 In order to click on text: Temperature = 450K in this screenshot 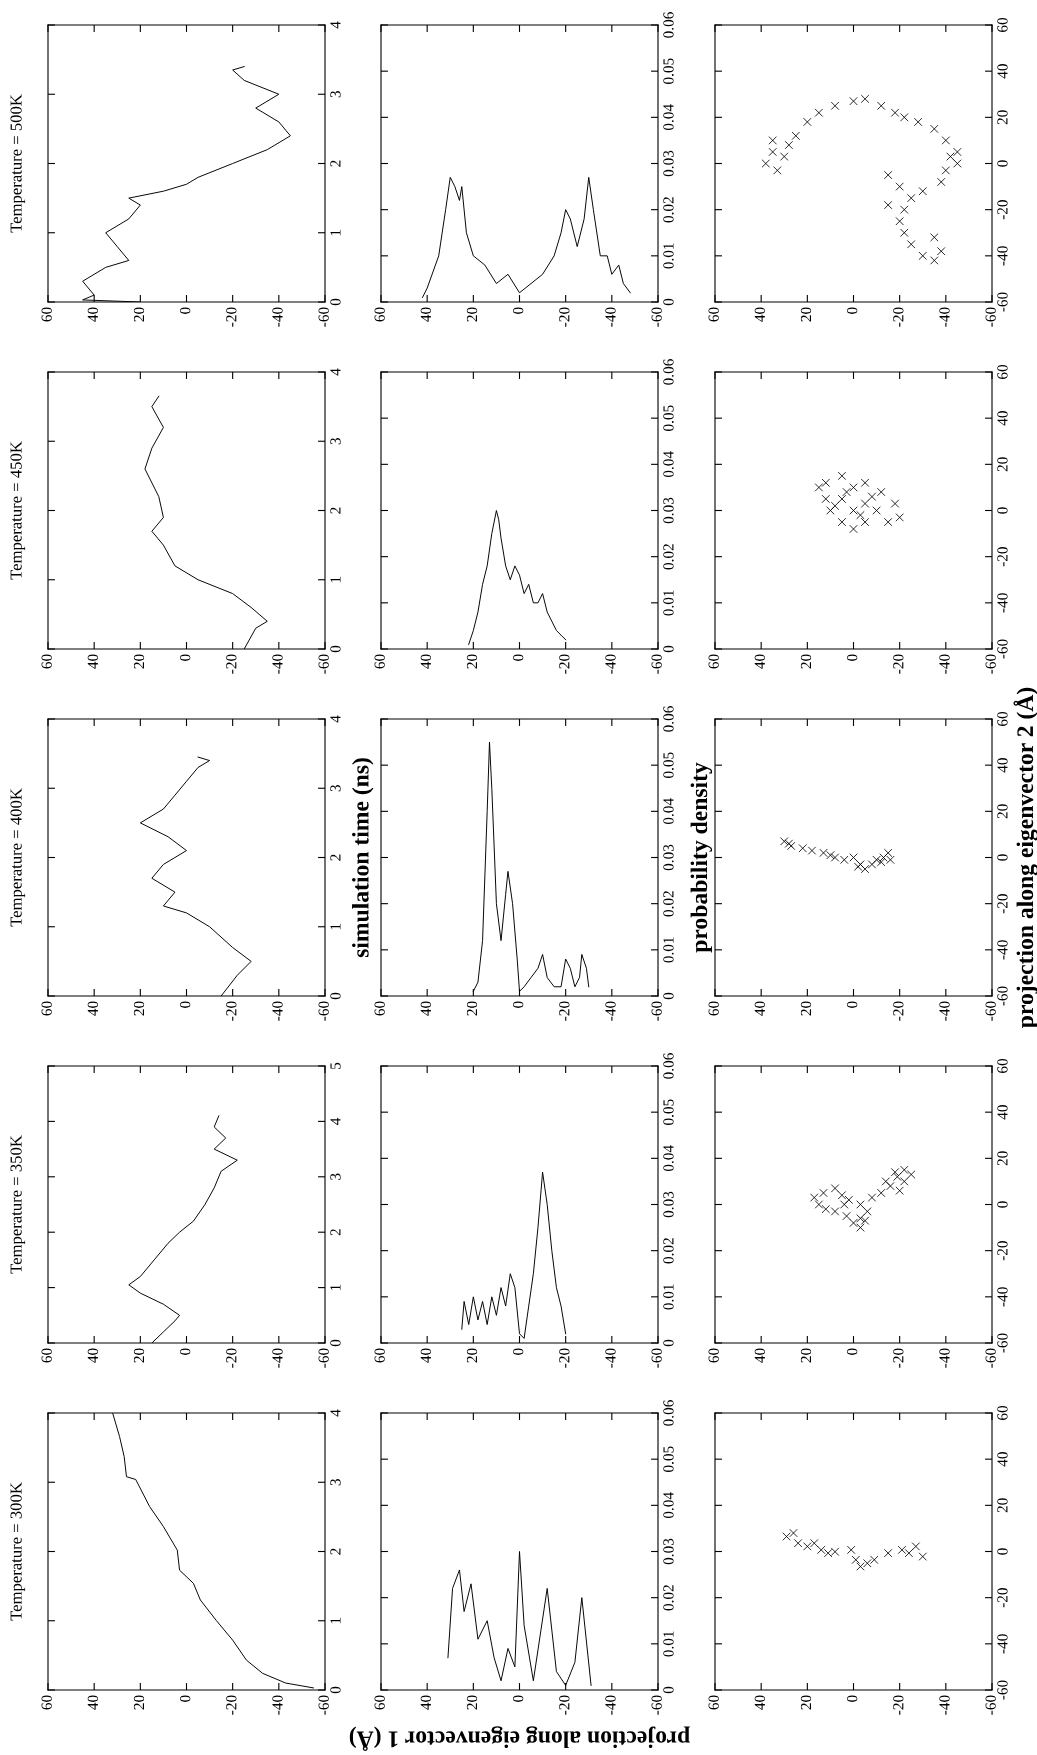, I will do `click(18, 510)`.